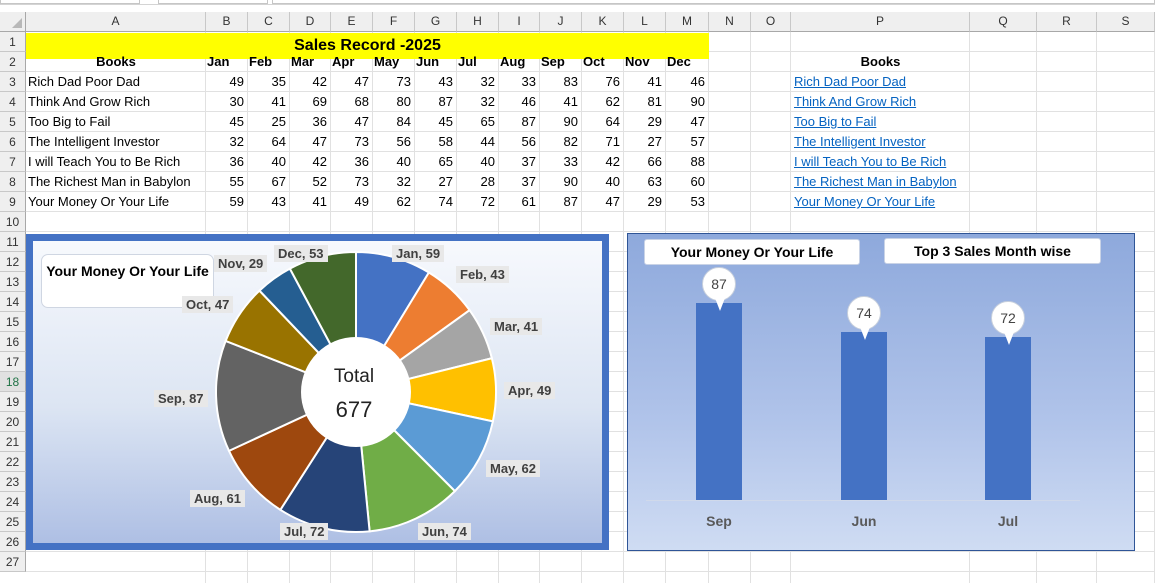  I want to click on row-header-15: 15, so click(13, 322).